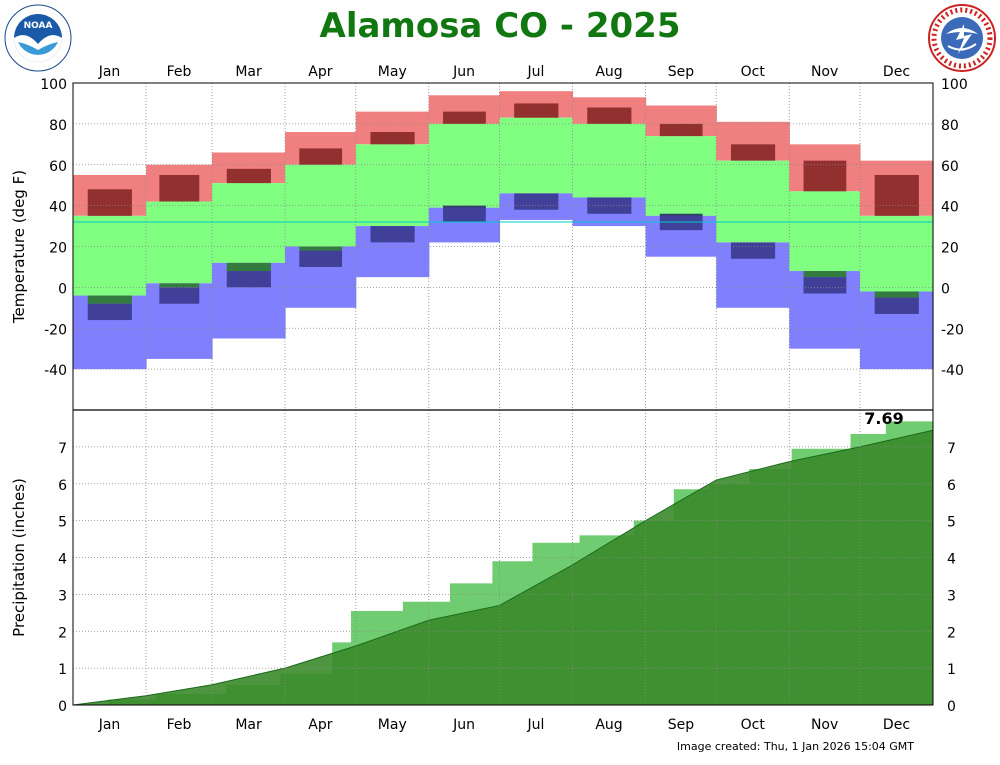 The height and width of the screenshot is (765, 1000). What do you see at coordinates (883, 418) in the screenshot?
I see `precip-total-label: 7.69` at bounding box center [883, 418].